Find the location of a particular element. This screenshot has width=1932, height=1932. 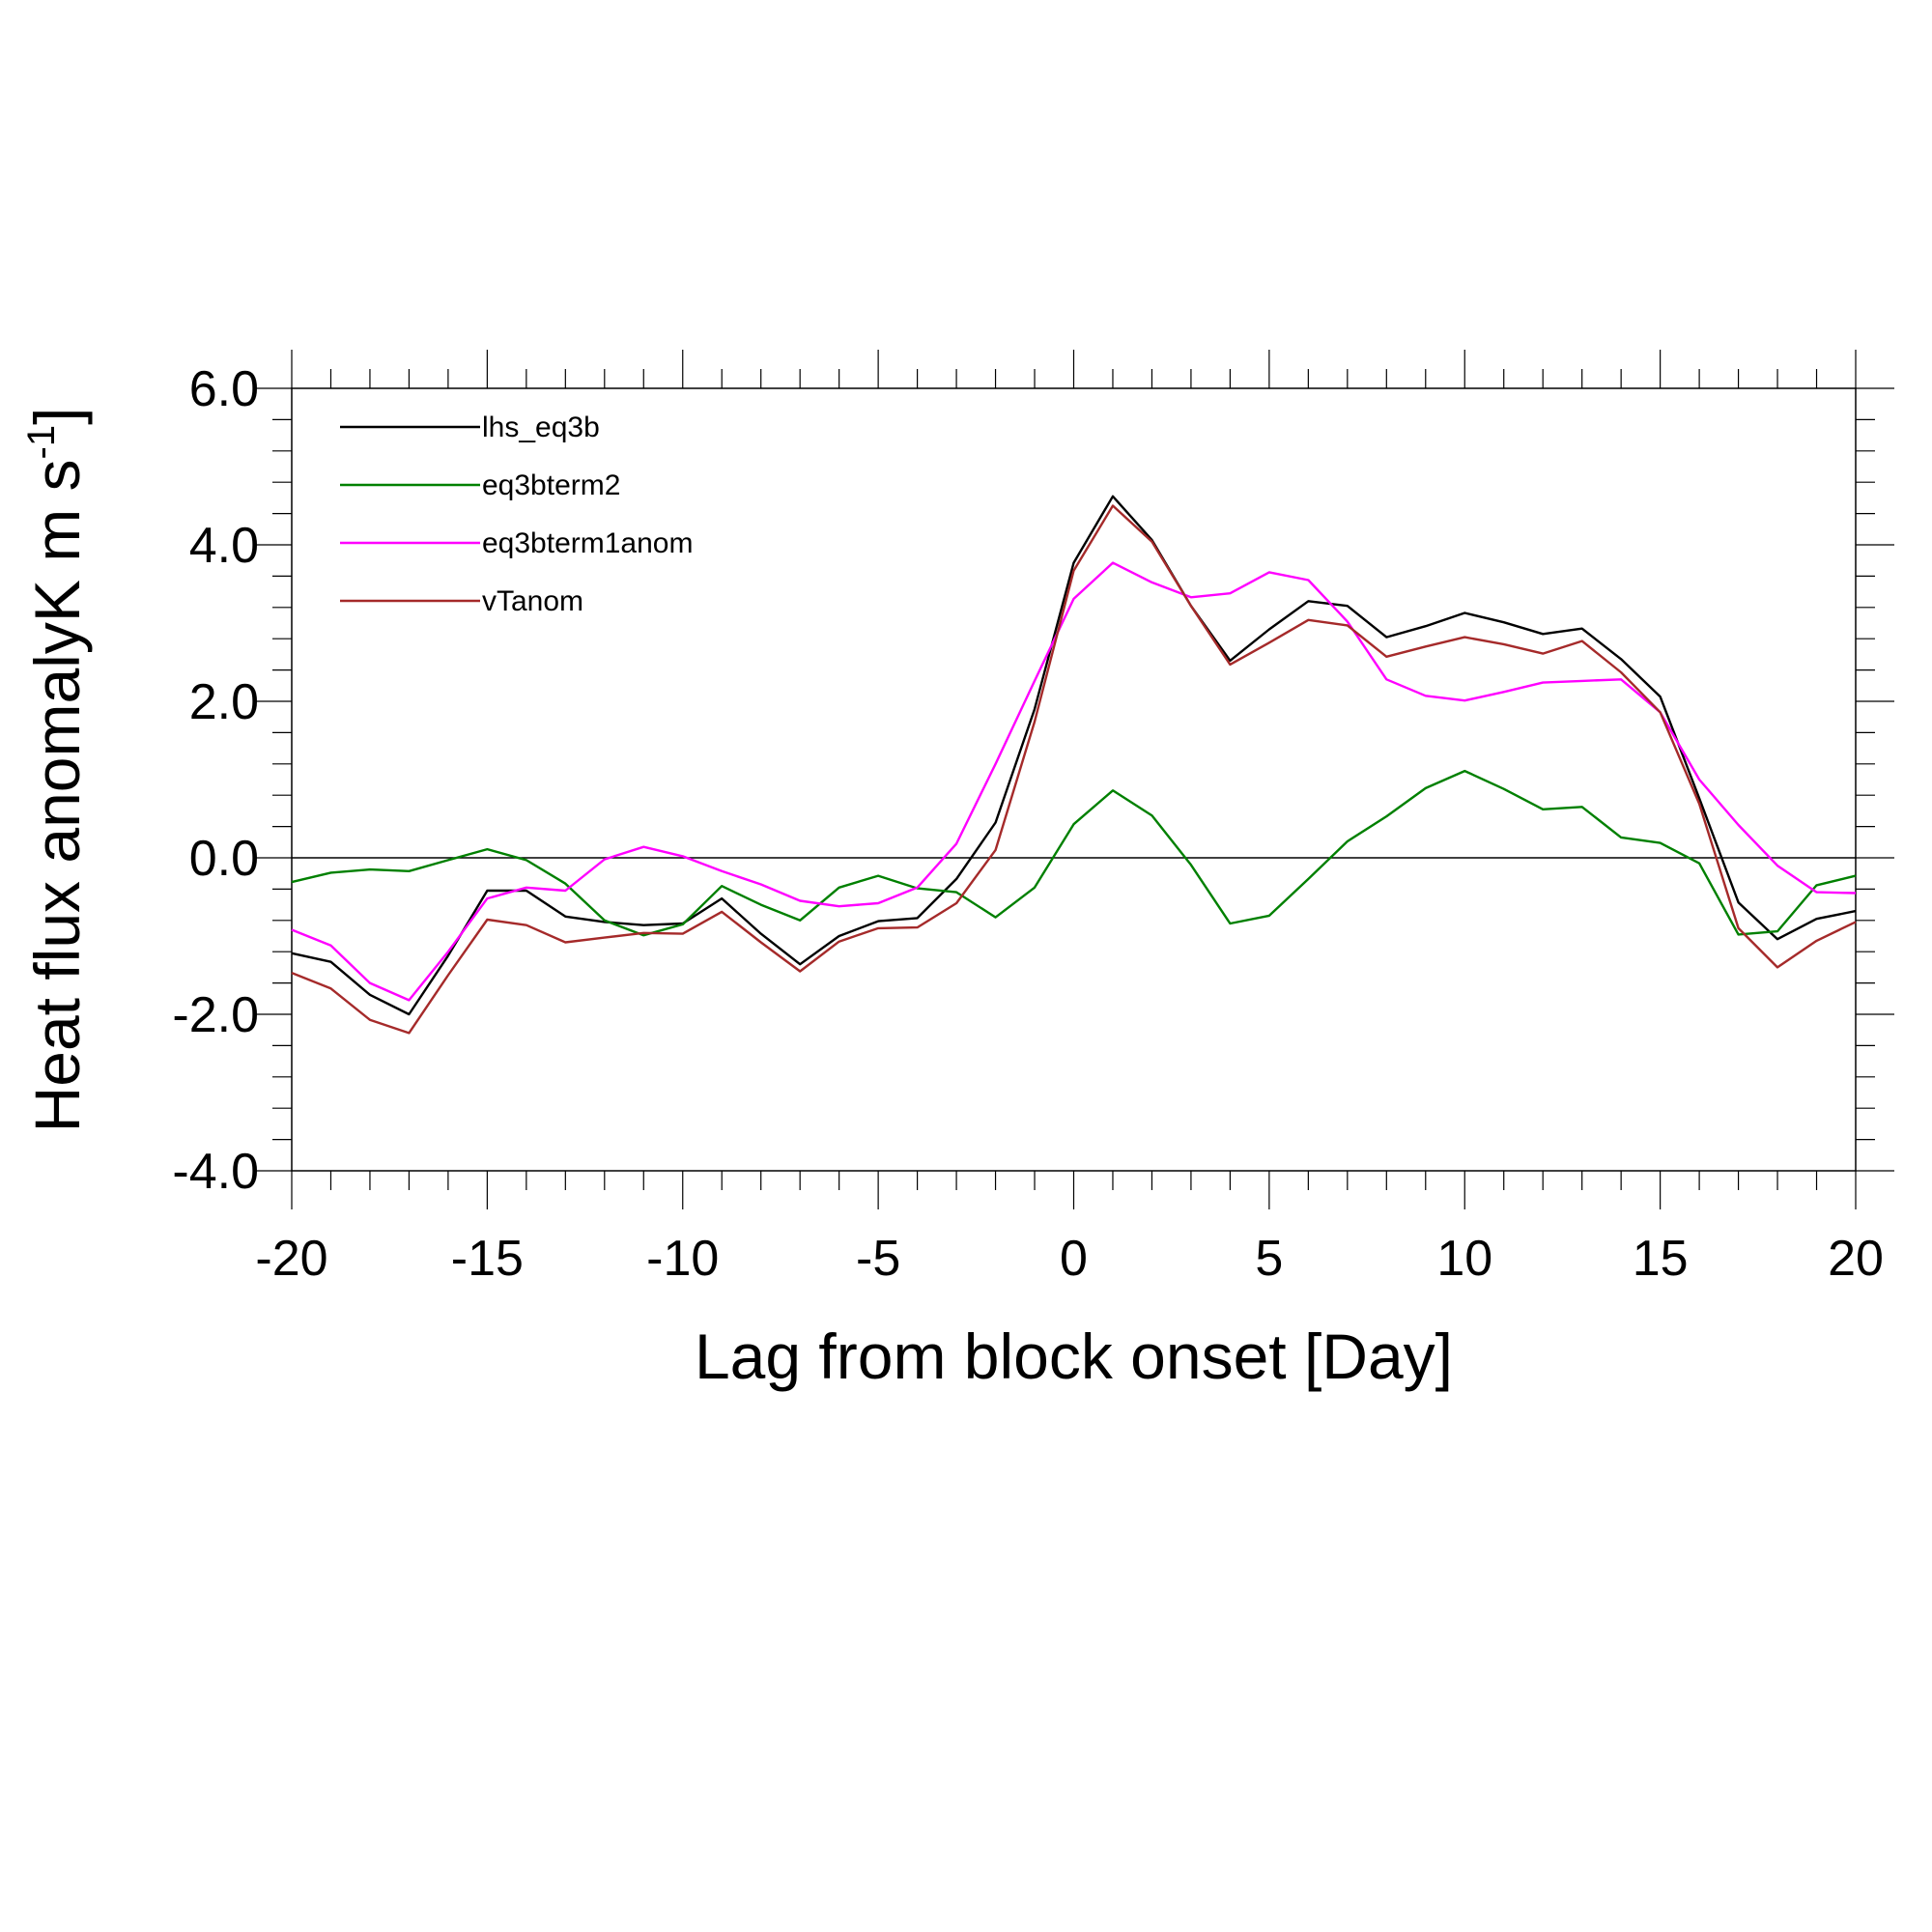

x-tick-label: -20 is located at coordinates (291, 1259).